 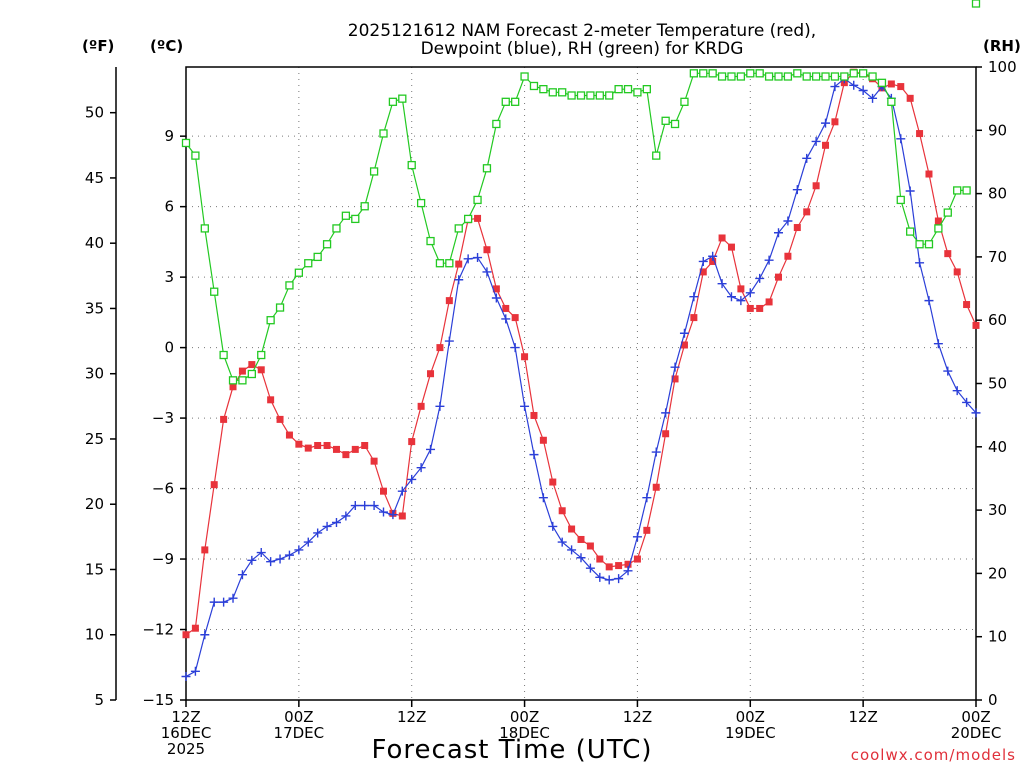 What do you see at coordinates (997, 130) in the screenshot?
I see `rh-tick-label: 90` at bounding box center [997, 130].